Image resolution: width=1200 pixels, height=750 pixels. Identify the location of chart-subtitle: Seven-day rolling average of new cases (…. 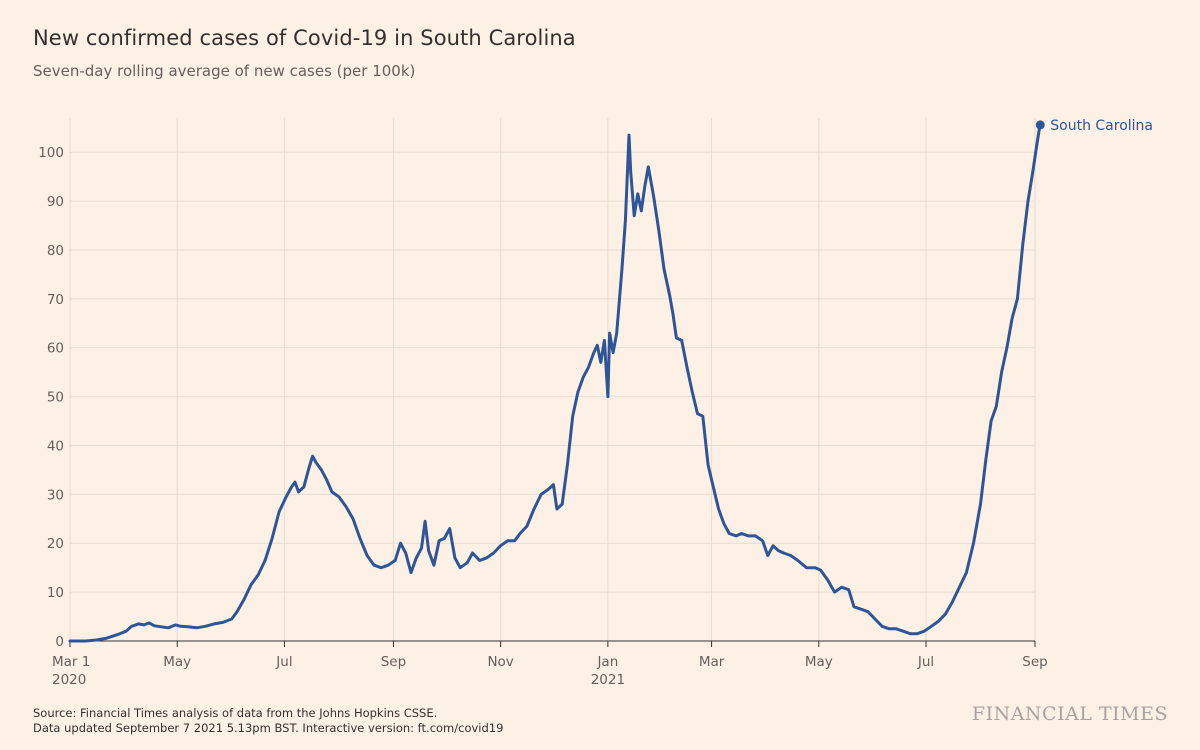
(224, 71).